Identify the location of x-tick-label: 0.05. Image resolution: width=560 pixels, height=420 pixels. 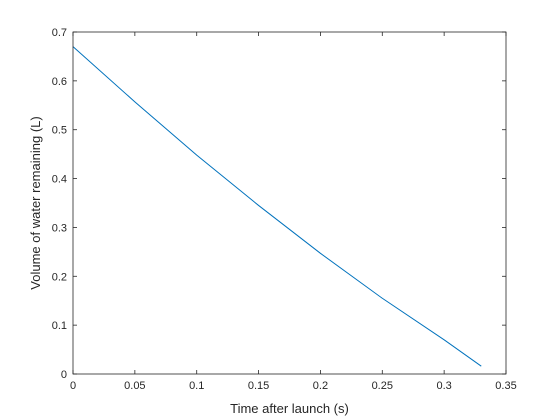
(134, 386).